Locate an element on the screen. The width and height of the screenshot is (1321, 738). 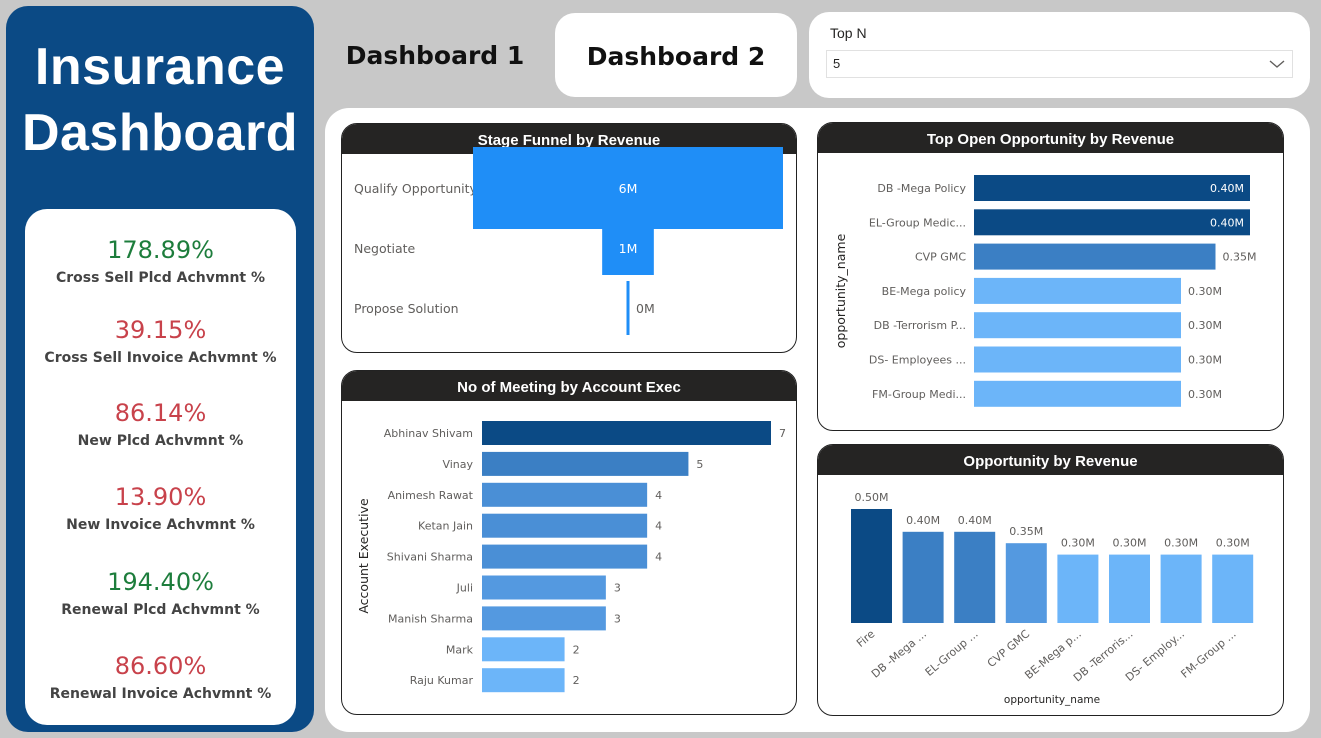
top-n-slicer: Top N 5 is located at coordinates (1059, 55).